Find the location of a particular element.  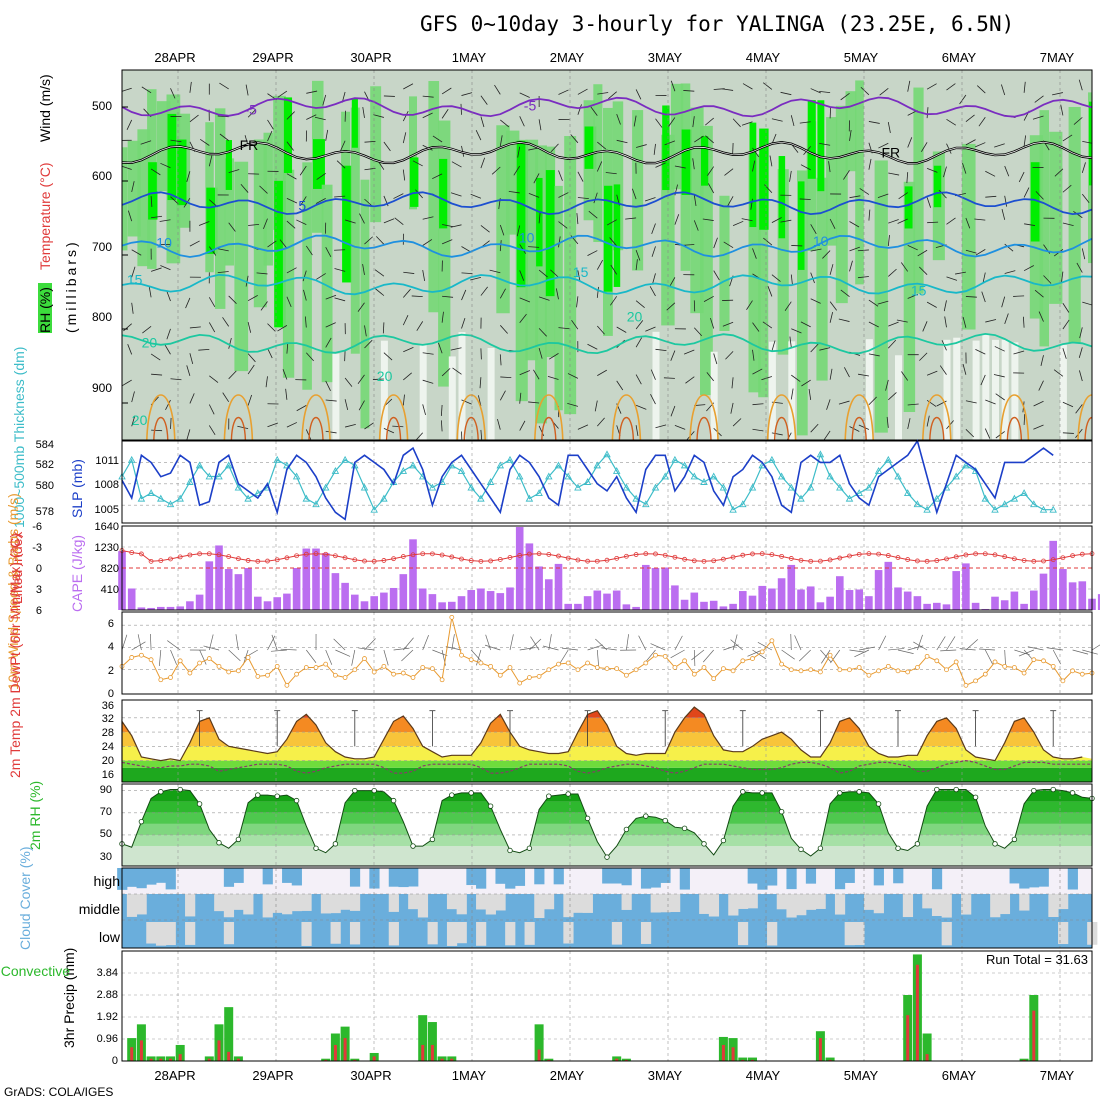

rh-legend-swatch is located at coordinates (45, 308).